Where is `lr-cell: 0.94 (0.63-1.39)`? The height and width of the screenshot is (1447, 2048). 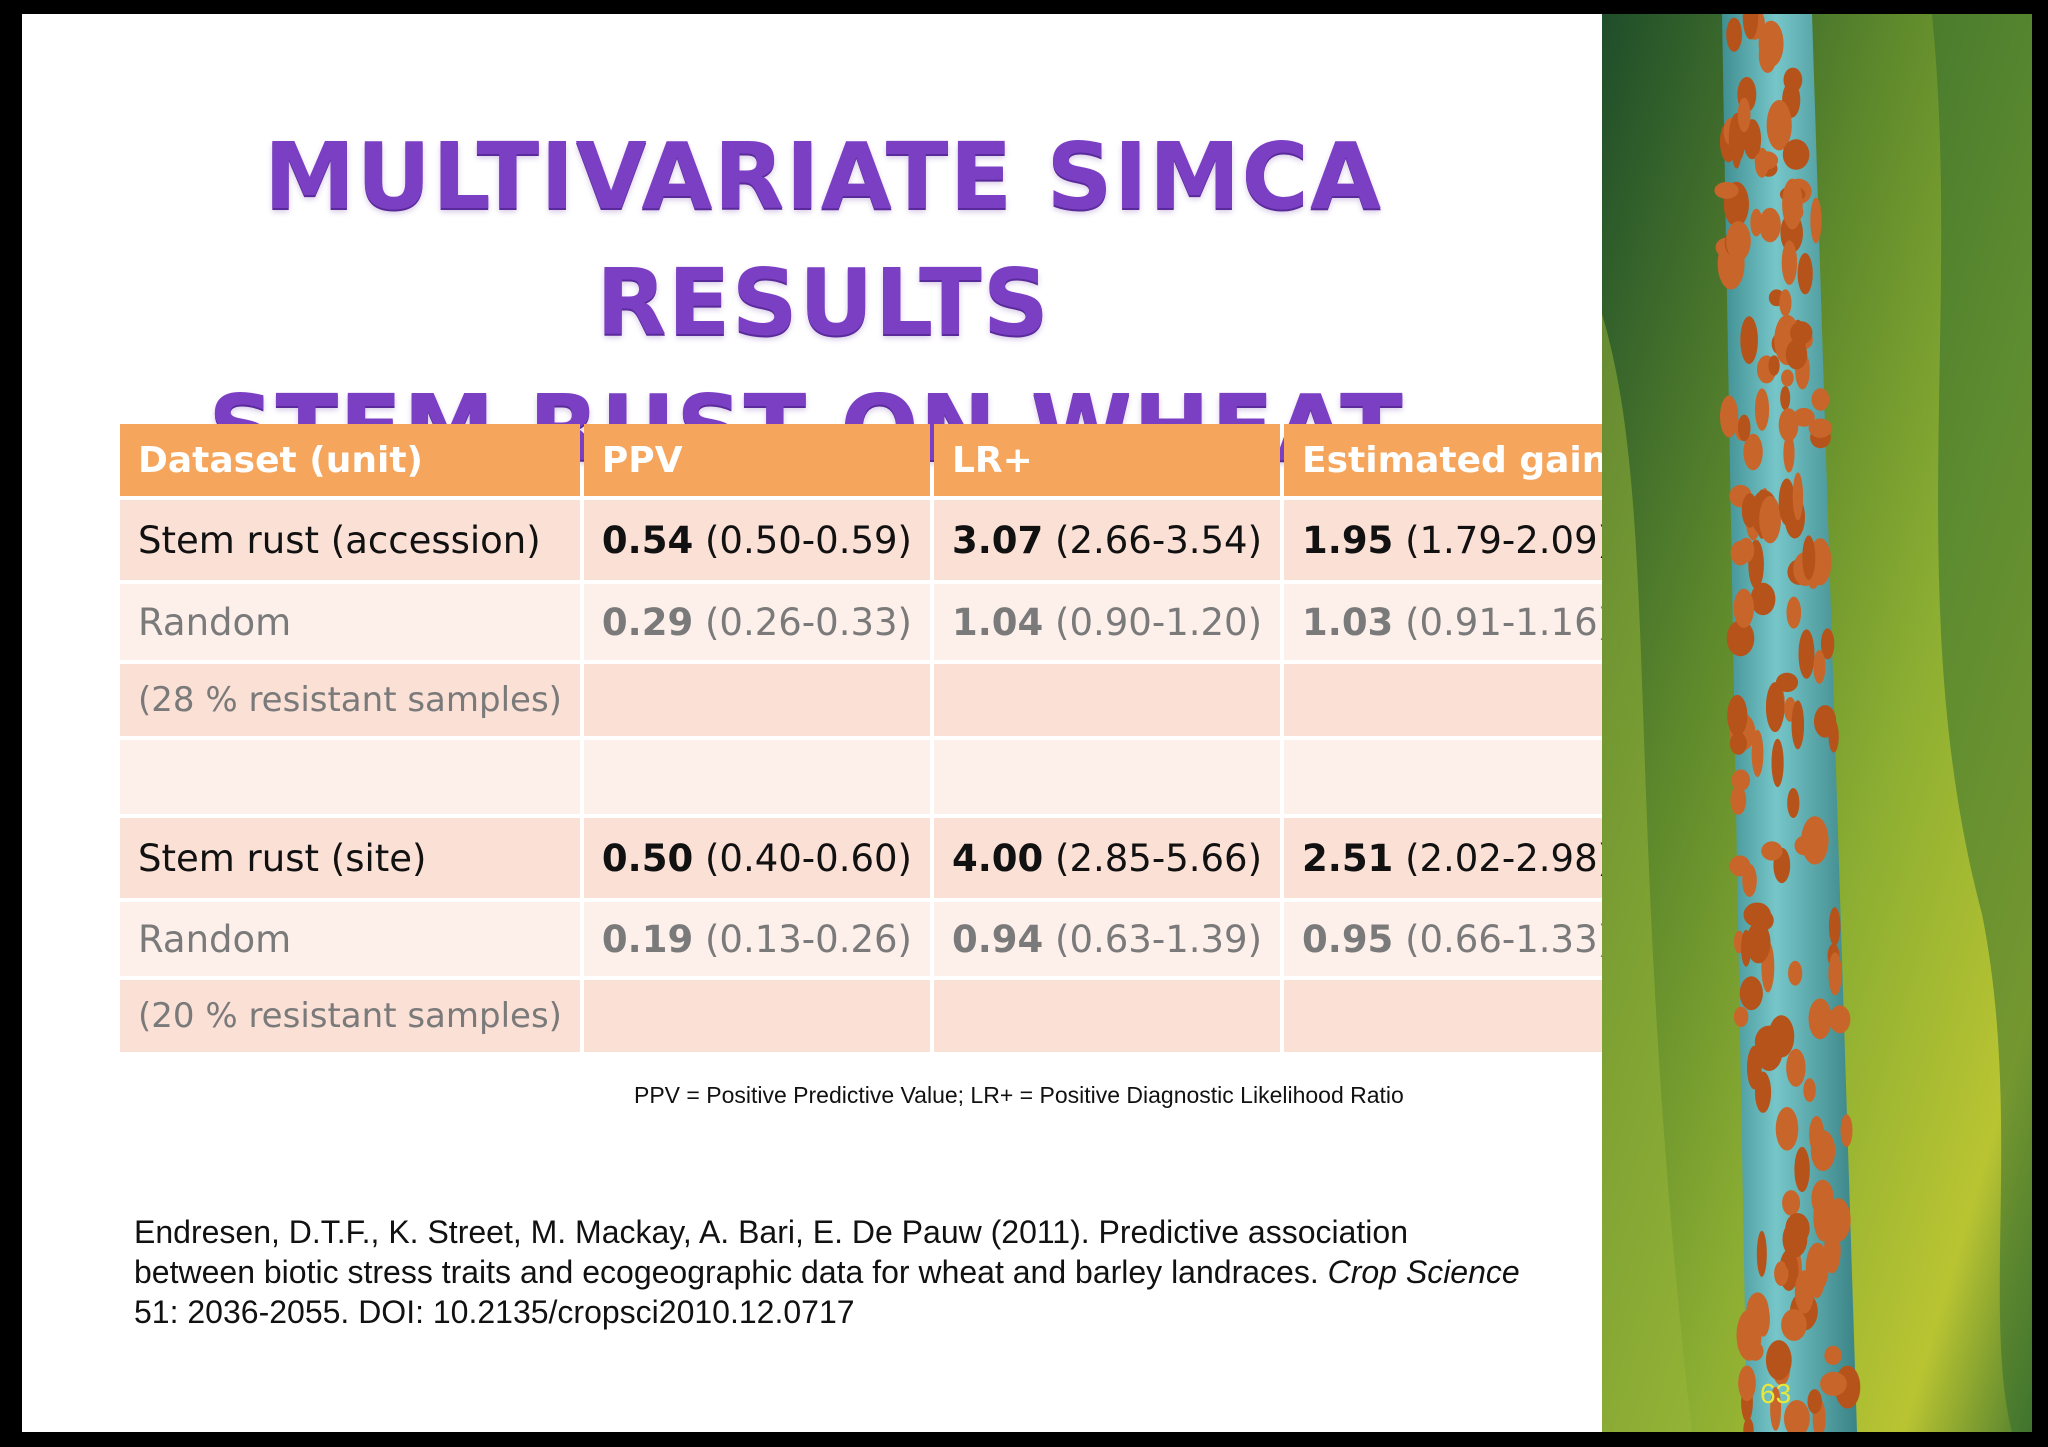 lr-cell: 0.94 (0.63-1.39) is located at coordinates (1107, 939).